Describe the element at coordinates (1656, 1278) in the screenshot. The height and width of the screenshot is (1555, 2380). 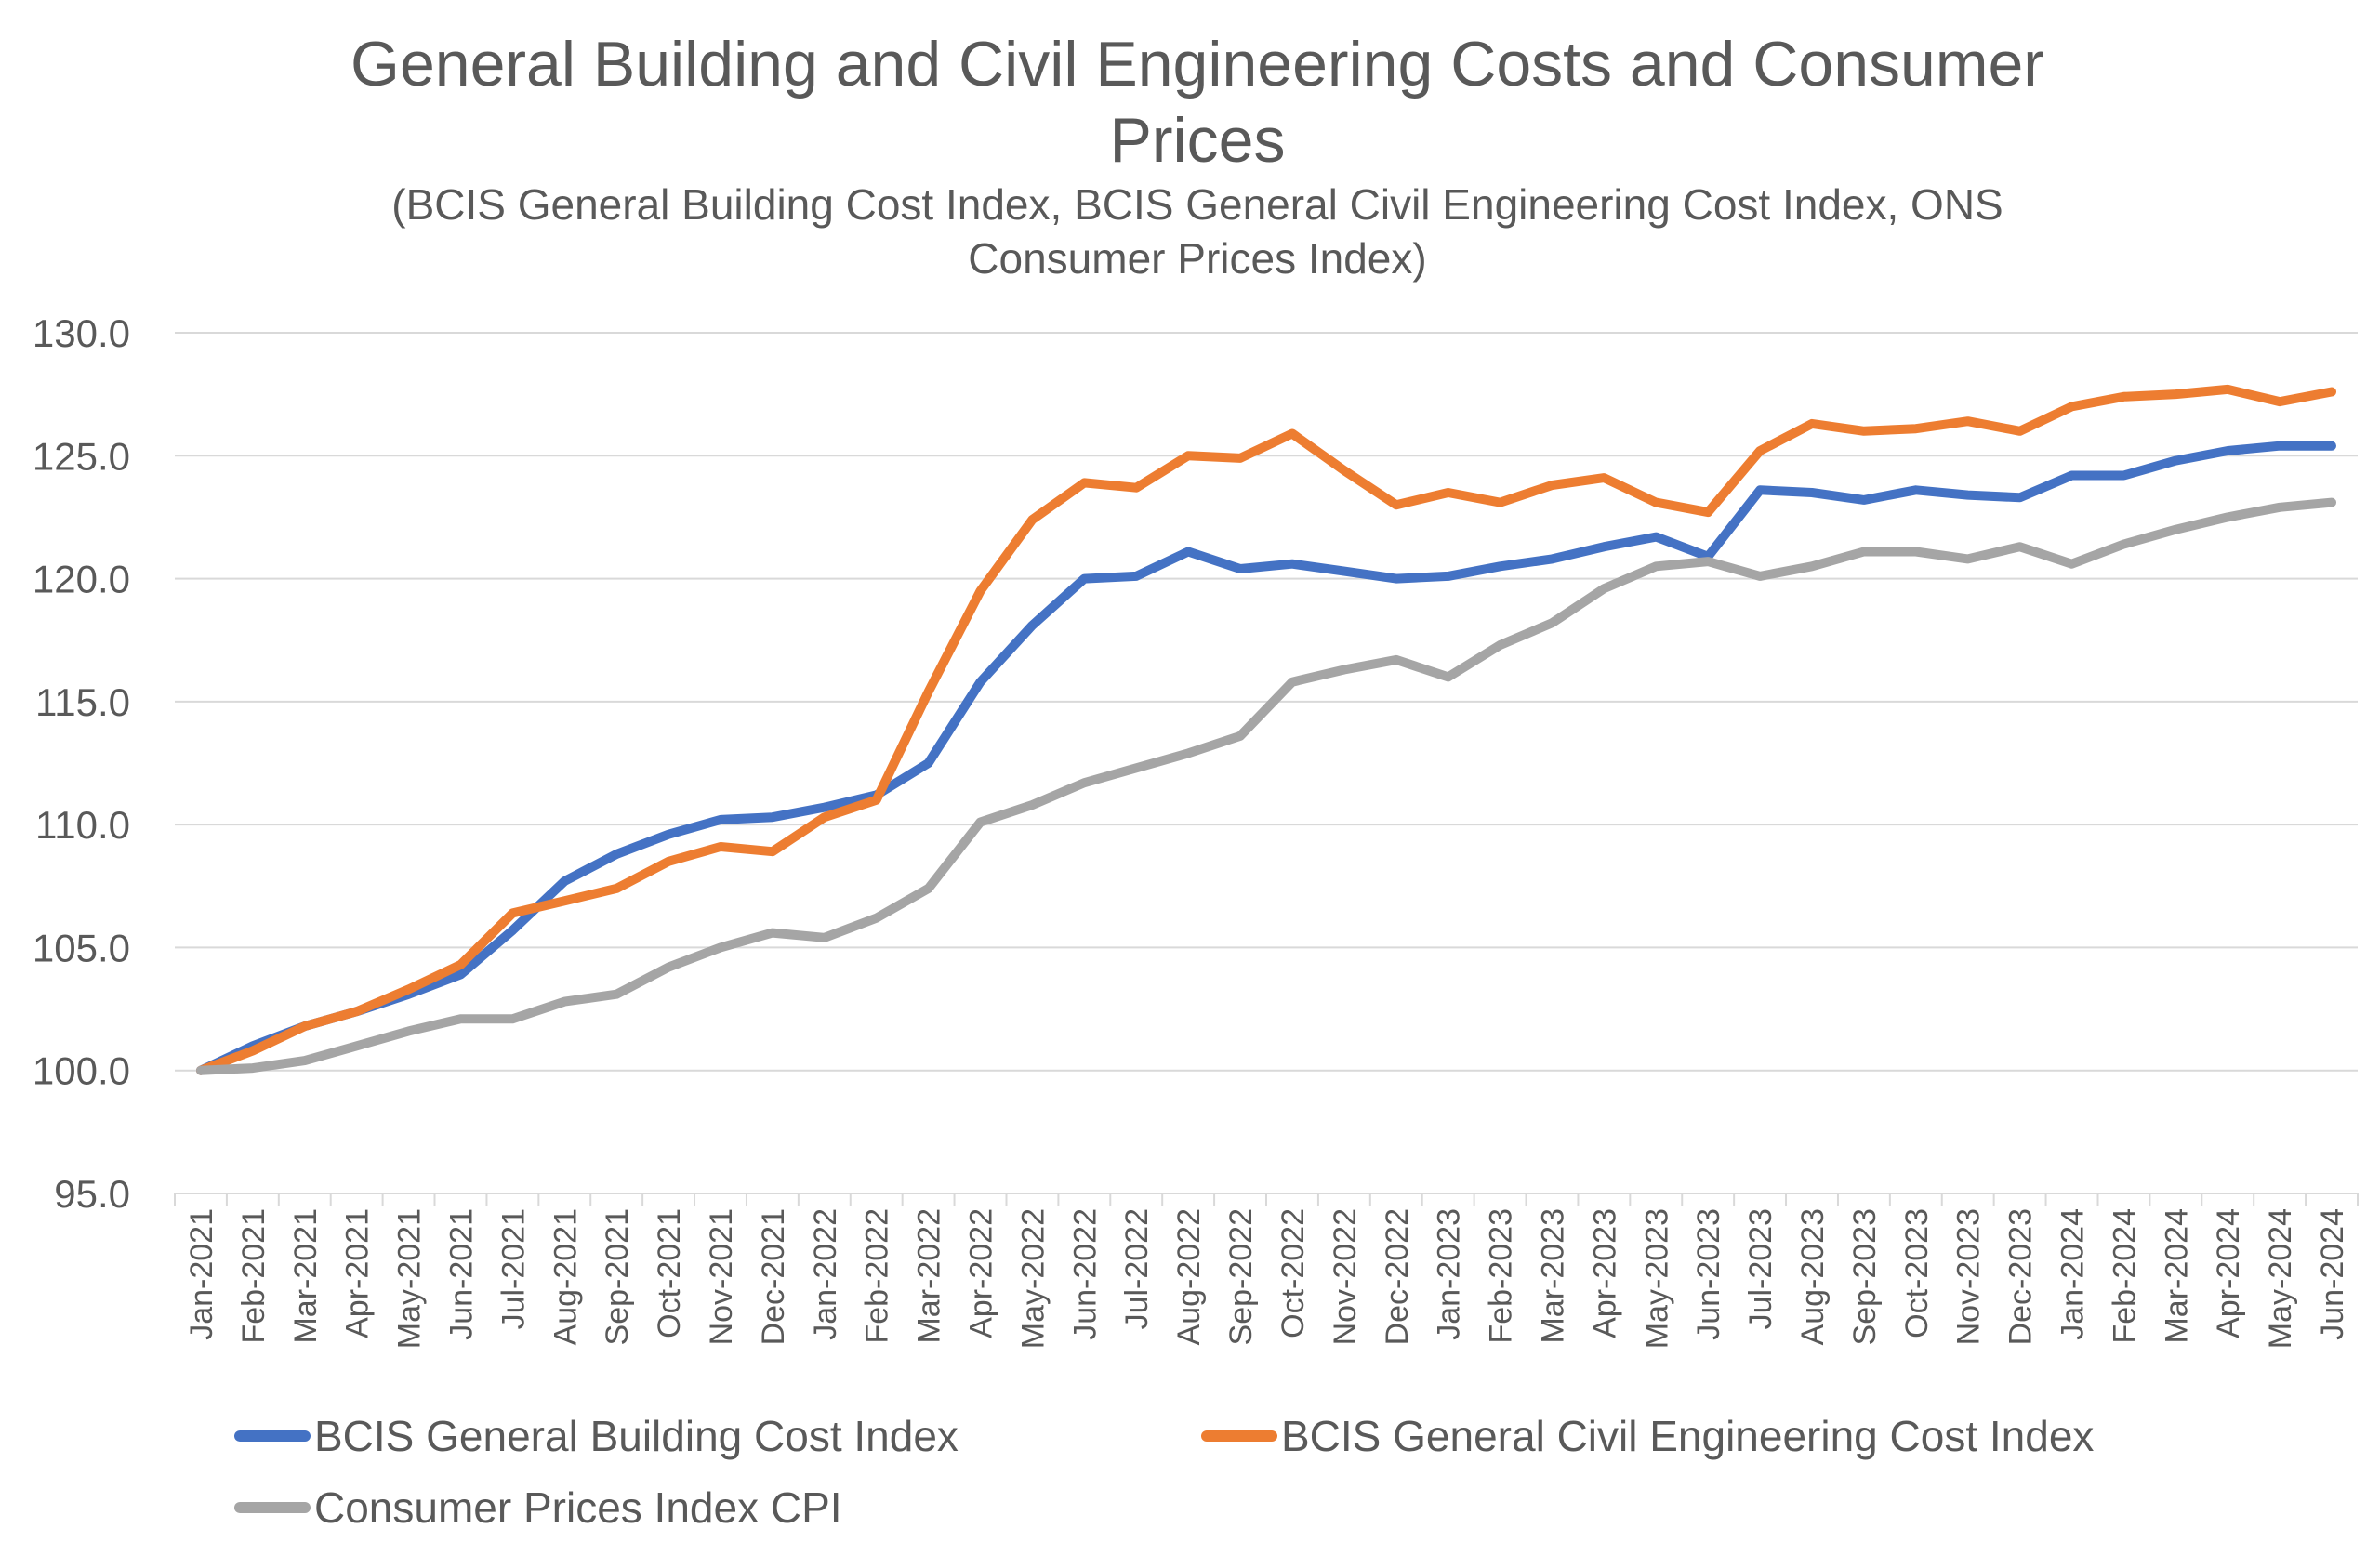
I see `x-tick-label: May-2023` at that location.